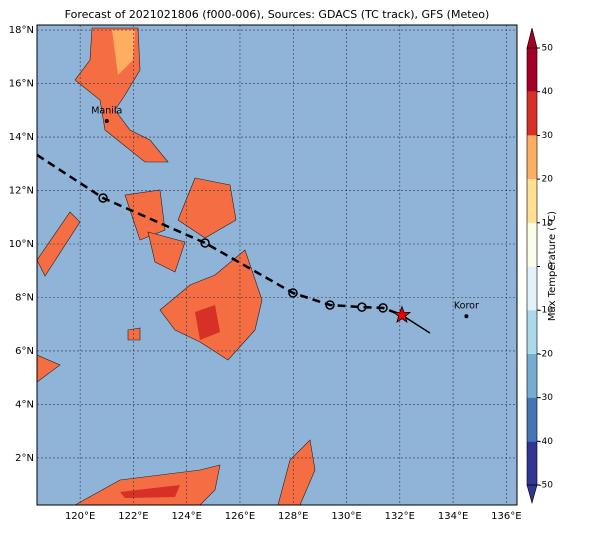  Describe the element at coordinates (548, 223) in the screenshot. I see `colorbar-tick-label: 10` at that location.